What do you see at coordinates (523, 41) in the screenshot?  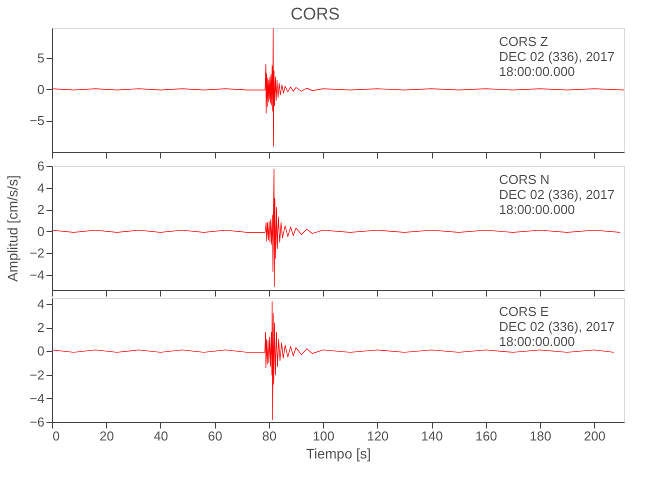 I see `annotation: CORS Z` at bounding box center [523, 41].